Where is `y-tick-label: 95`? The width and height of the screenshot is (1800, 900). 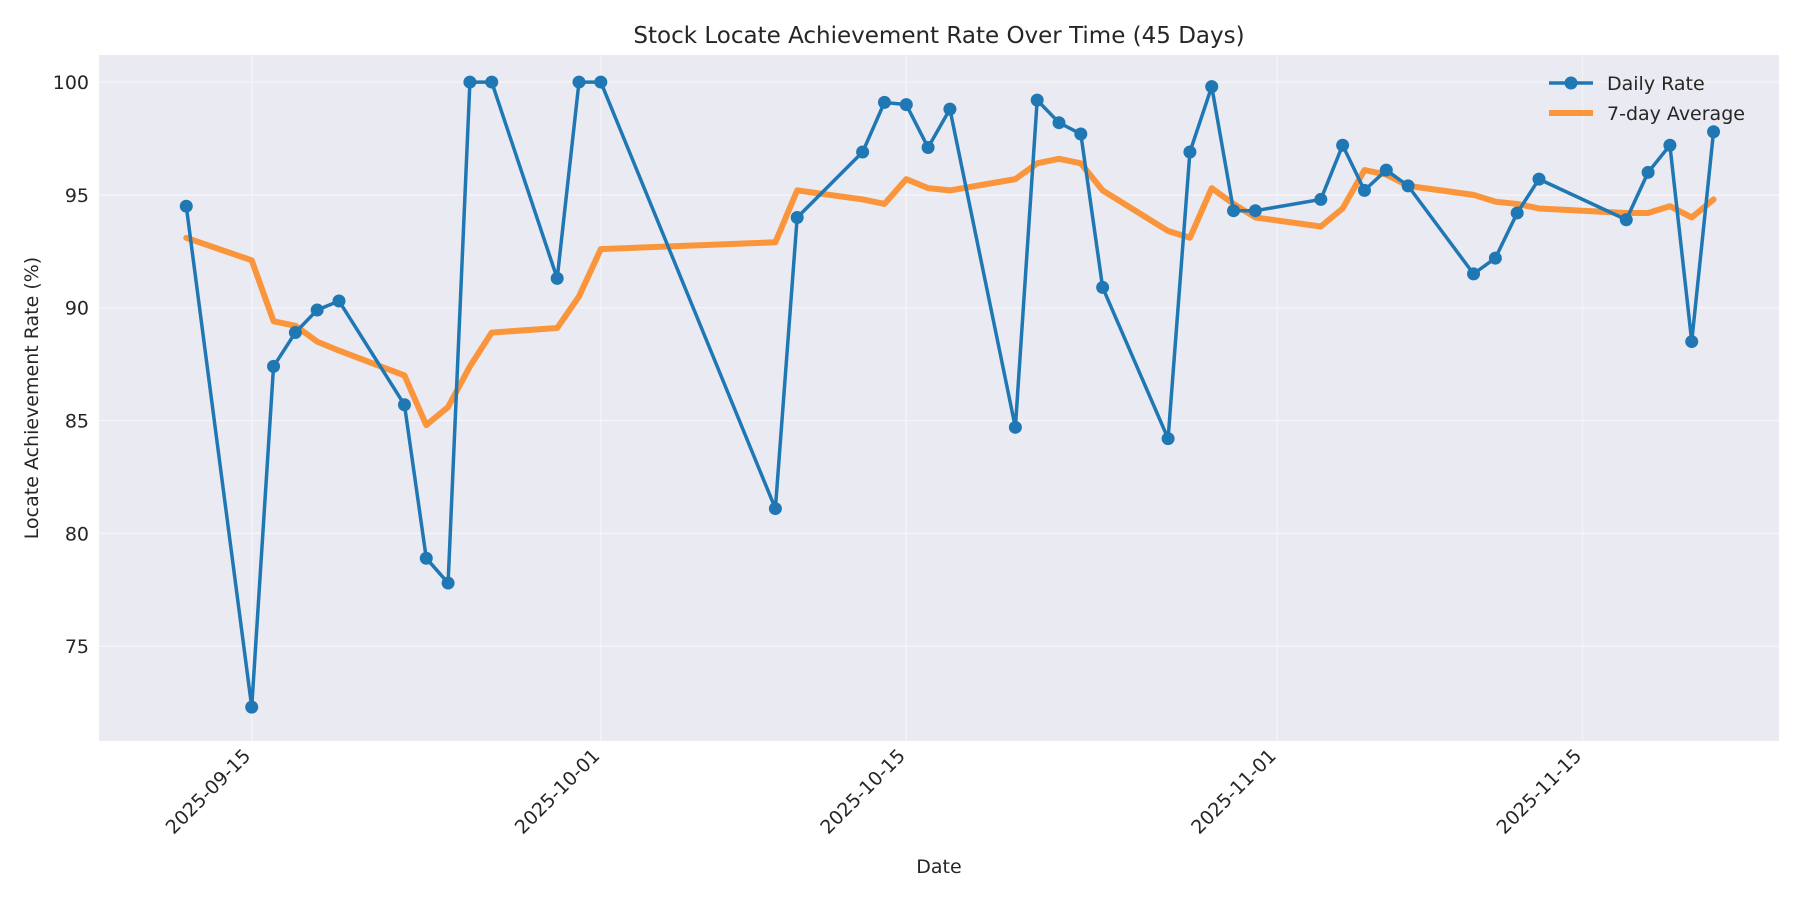 y-tick-label: 95 is located at coordinates (77, 196).